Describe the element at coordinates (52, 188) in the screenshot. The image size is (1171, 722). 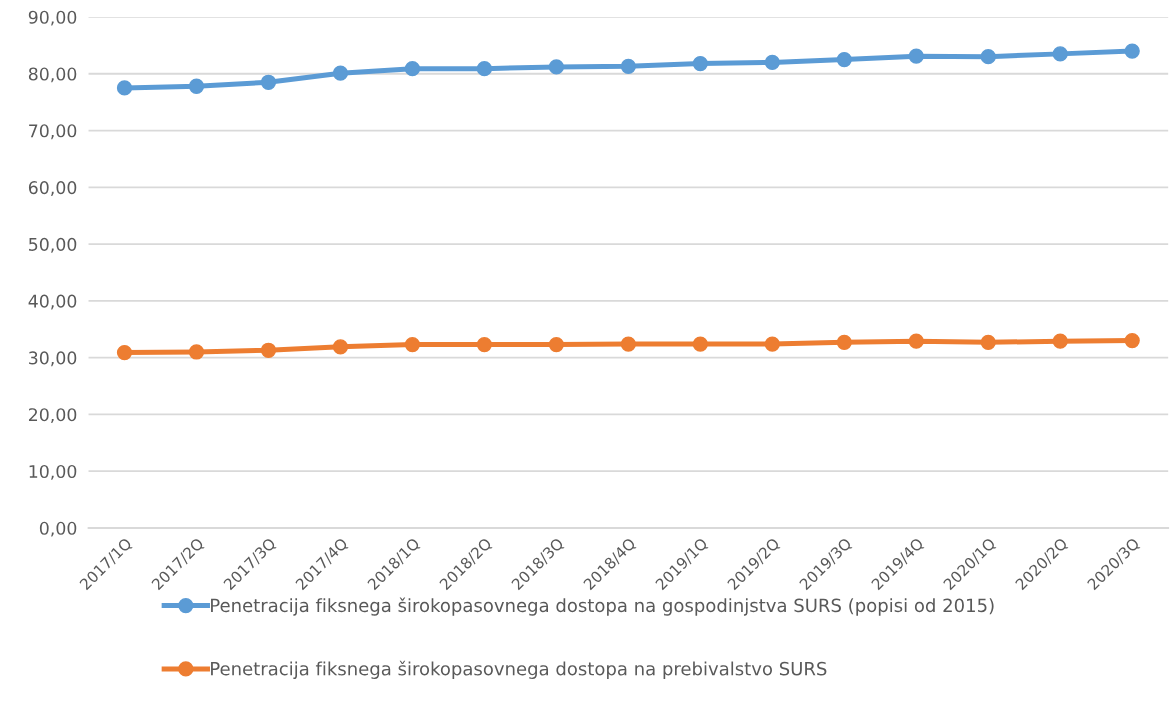
I see `y-tick-label: 60,00` at that location.